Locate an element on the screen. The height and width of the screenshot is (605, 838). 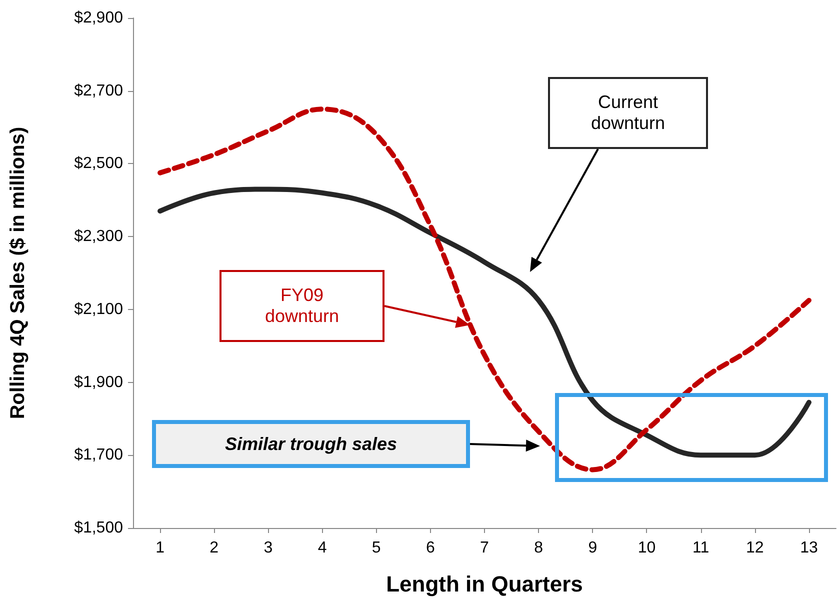
x-tick-label: 10 is located at coordinates (647, 548).